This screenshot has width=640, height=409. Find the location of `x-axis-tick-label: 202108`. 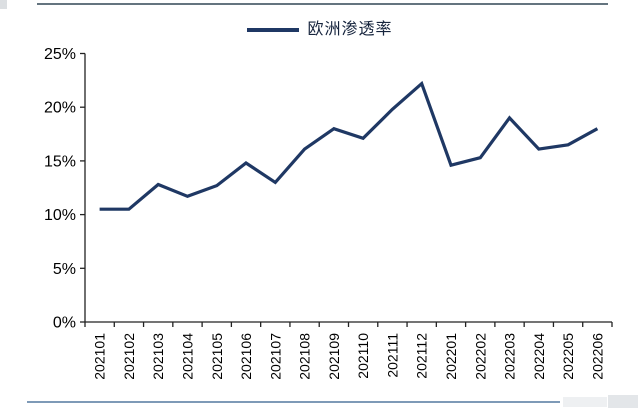

x-axis-tick-label: 202108 is located at coordinates (305, 356).